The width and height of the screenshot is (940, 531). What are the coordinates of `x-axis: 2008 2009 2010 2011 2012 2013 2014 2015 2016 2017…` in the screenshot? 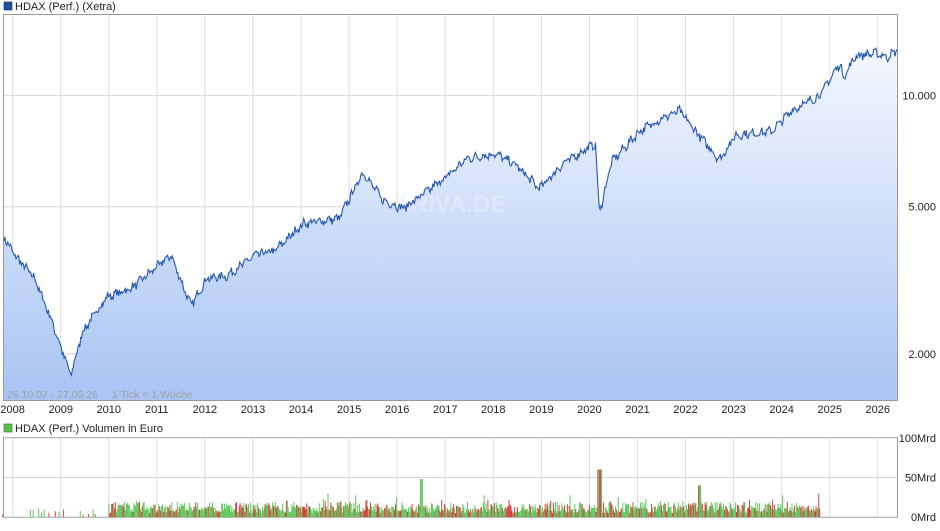 It's located at (445, 410).